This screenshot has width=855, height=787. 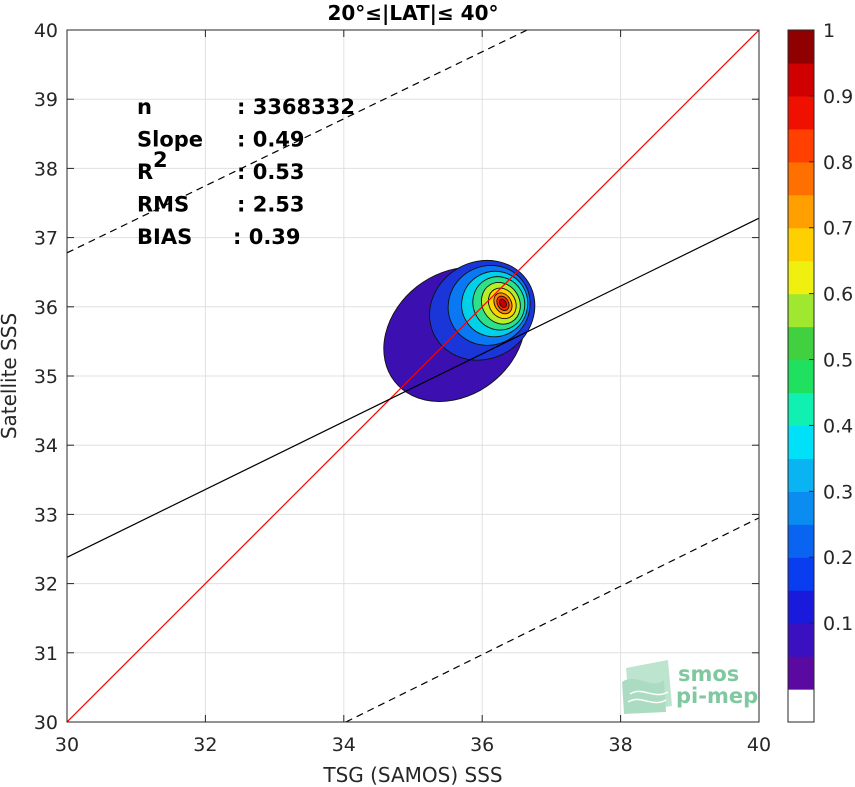 I want to click on lower-bound-line, so click(x=552, y=619).